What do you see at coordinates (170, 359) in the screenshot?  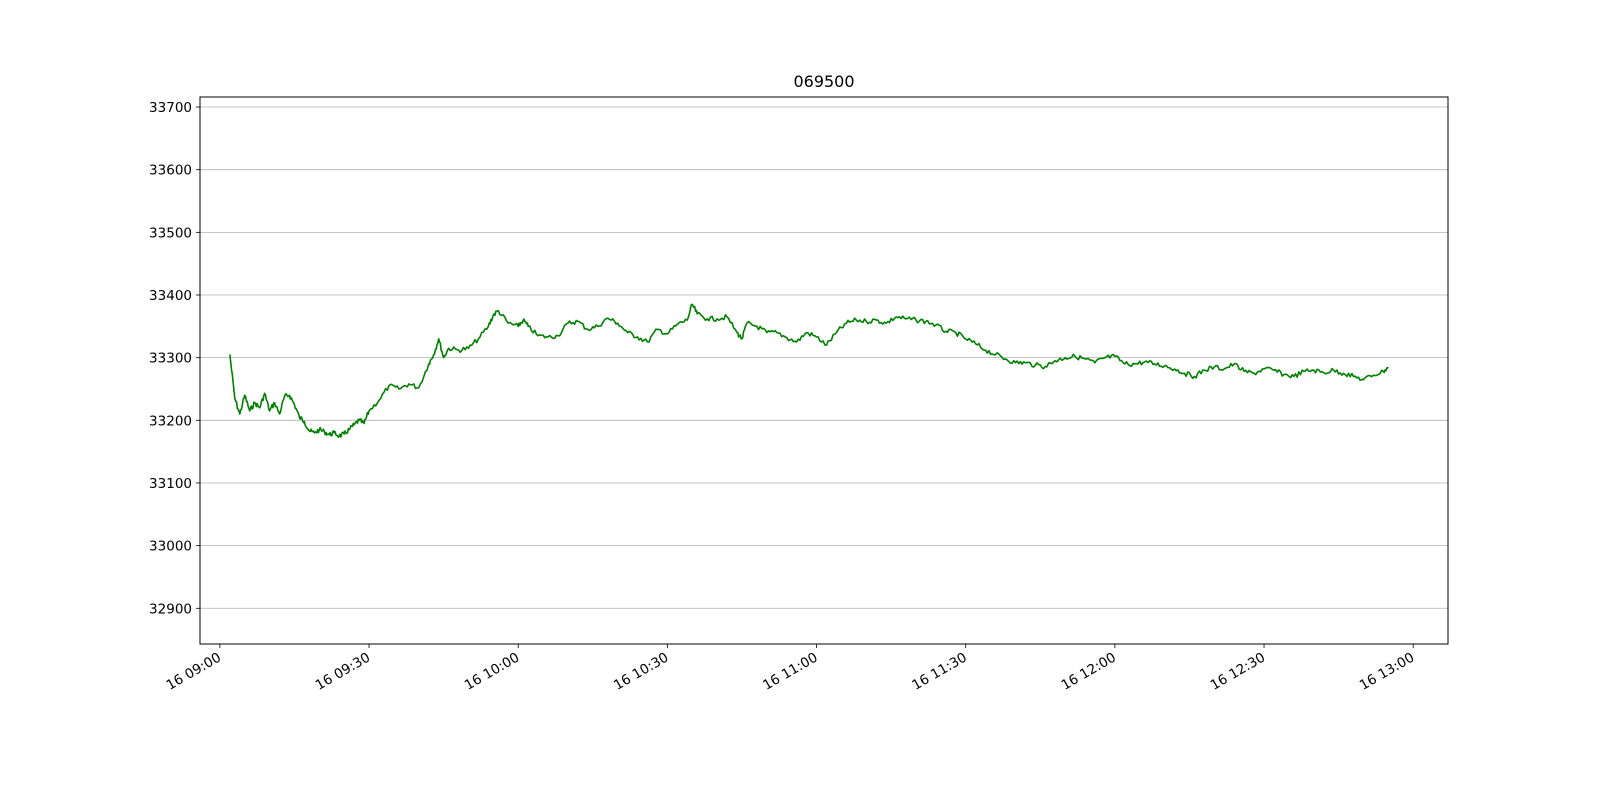 I see `y-tick-label: 33300` at bounding box center [170, 359].